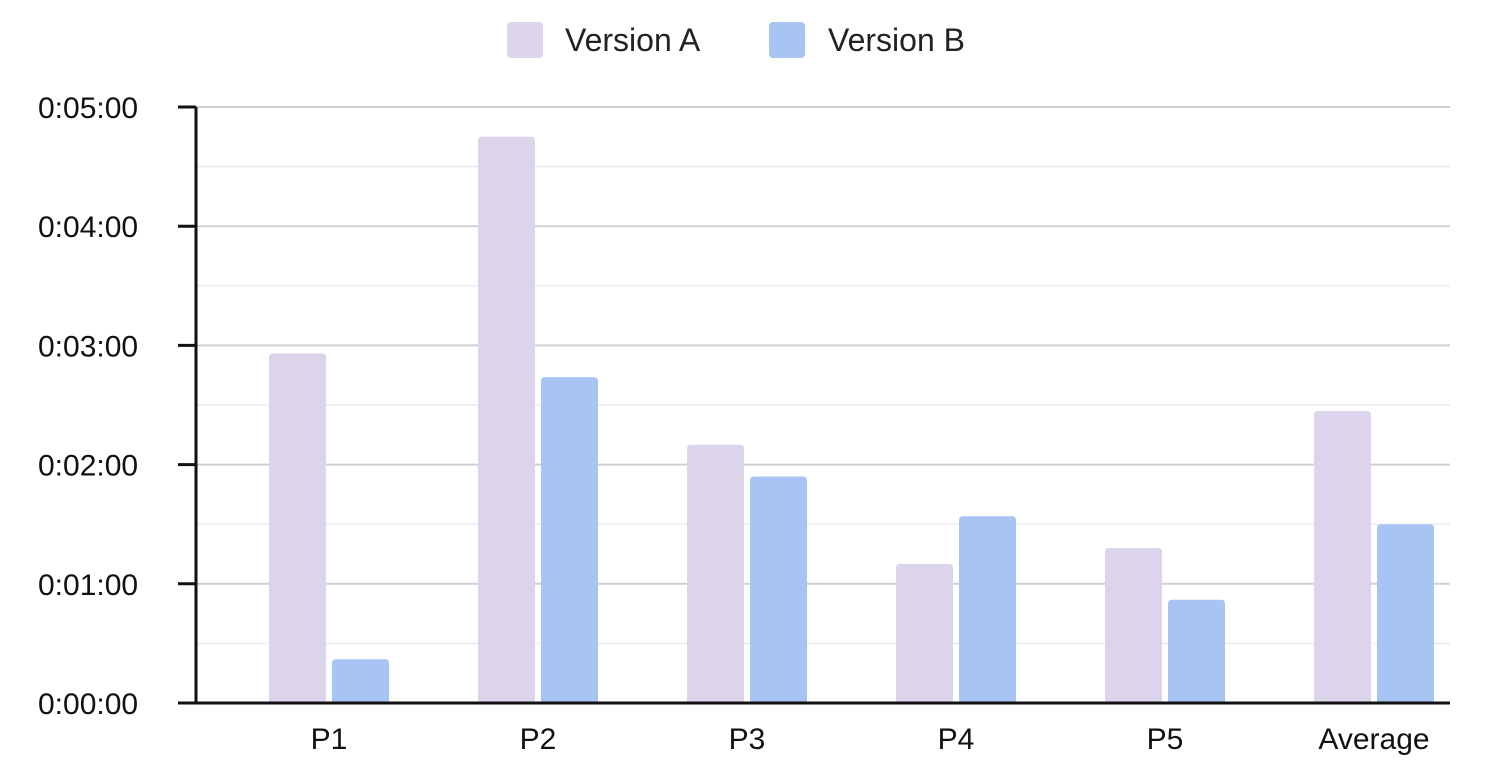 The height and width of the screenshot is (772, 1493). I want to click on bar-version-b-p5, so click(1196, 651).